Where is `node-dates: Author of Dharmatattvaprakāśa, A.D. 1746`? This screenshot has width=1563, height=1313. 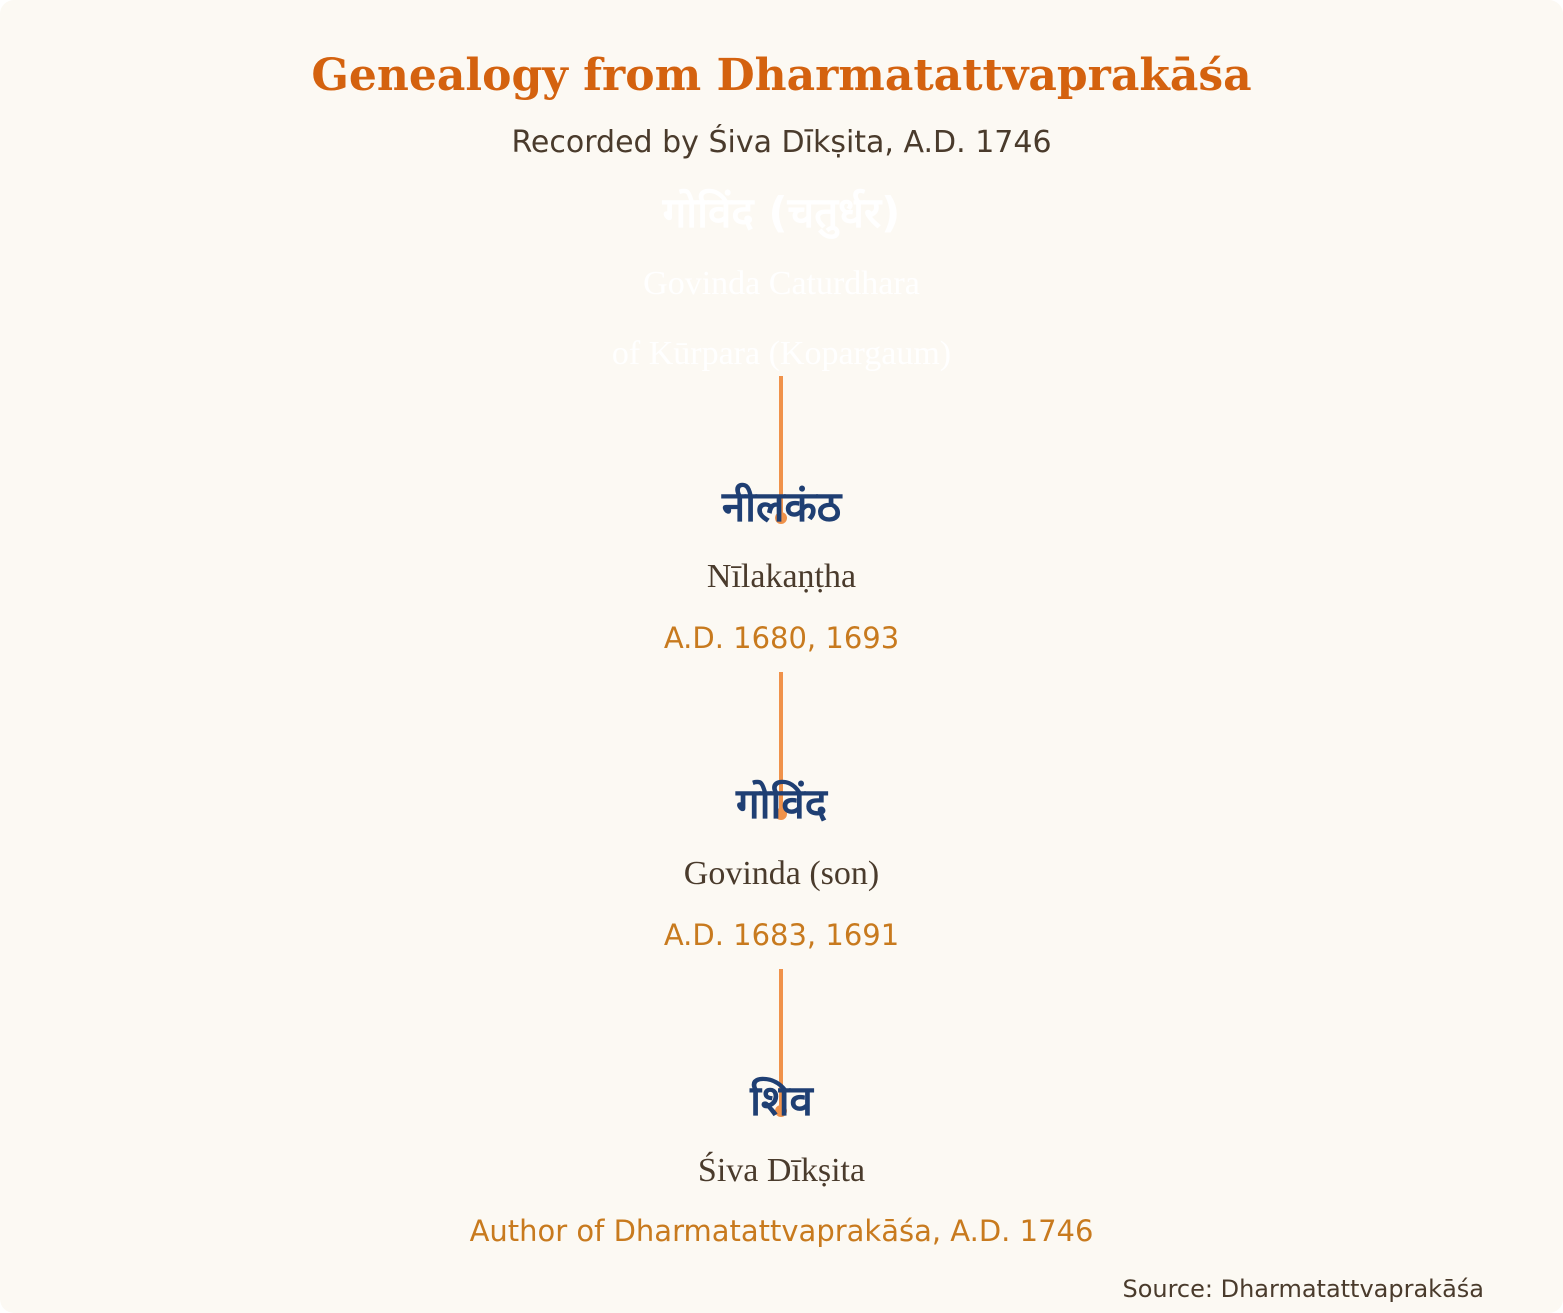 node-dates: Author of Dharmatattvaprakāśa, A.D. 1746 is located at coordinates (781, 1231).